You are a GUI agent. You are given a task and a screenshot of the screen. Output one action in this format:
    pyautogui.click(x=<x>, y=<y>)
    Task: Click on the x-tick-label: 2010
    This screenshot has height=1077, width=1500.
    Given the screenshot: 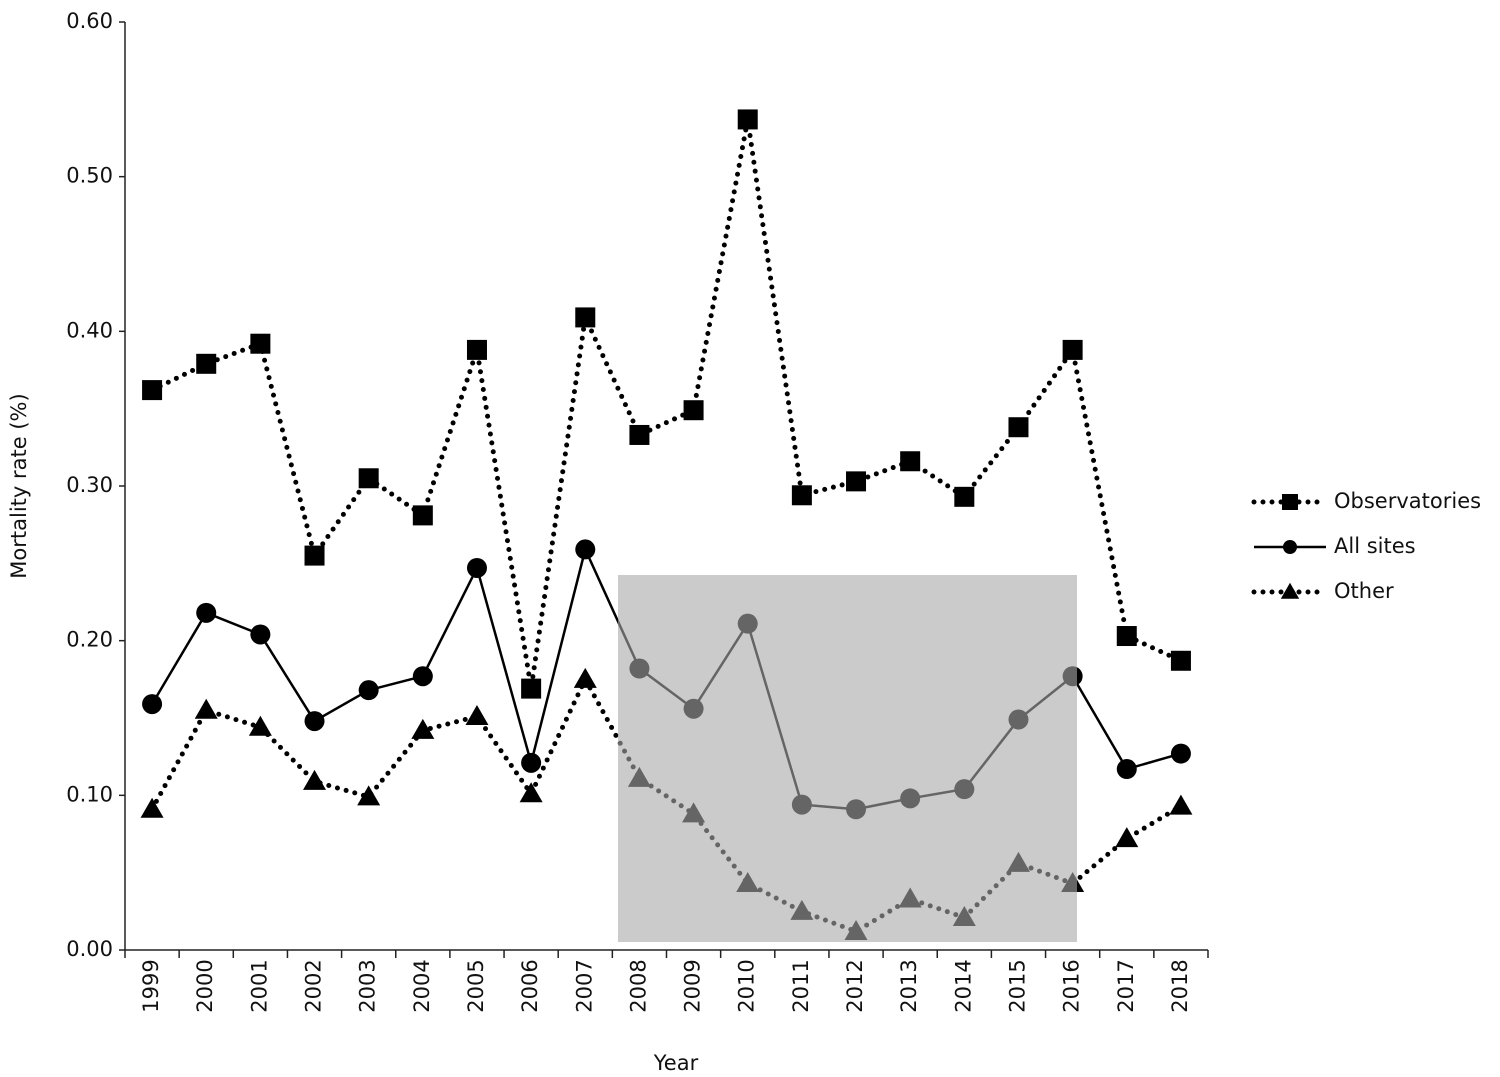 What is the action you would take?
    pyautogui.click(x=747, y=985)
    